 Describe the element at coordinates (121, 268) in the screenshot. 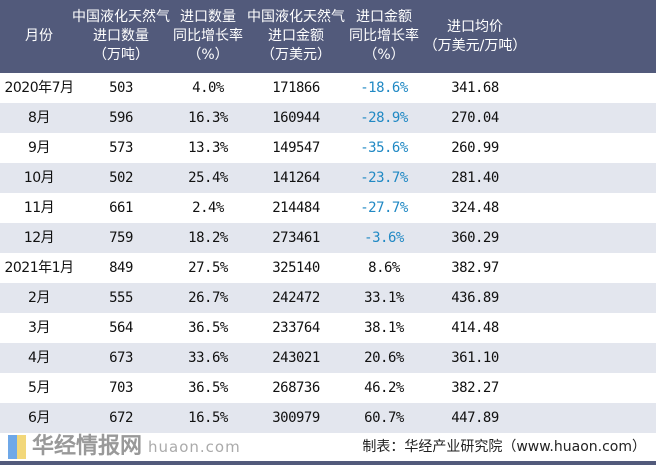

I see `cell-import-volume: 849` at that location.